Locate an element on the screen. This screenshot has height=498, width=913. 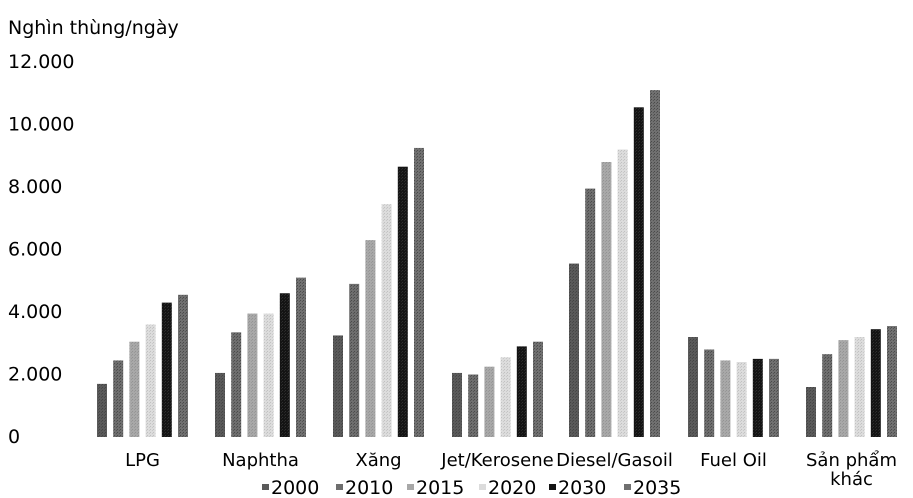
legend-swatch-2030 is located at coordinates (552, 487).